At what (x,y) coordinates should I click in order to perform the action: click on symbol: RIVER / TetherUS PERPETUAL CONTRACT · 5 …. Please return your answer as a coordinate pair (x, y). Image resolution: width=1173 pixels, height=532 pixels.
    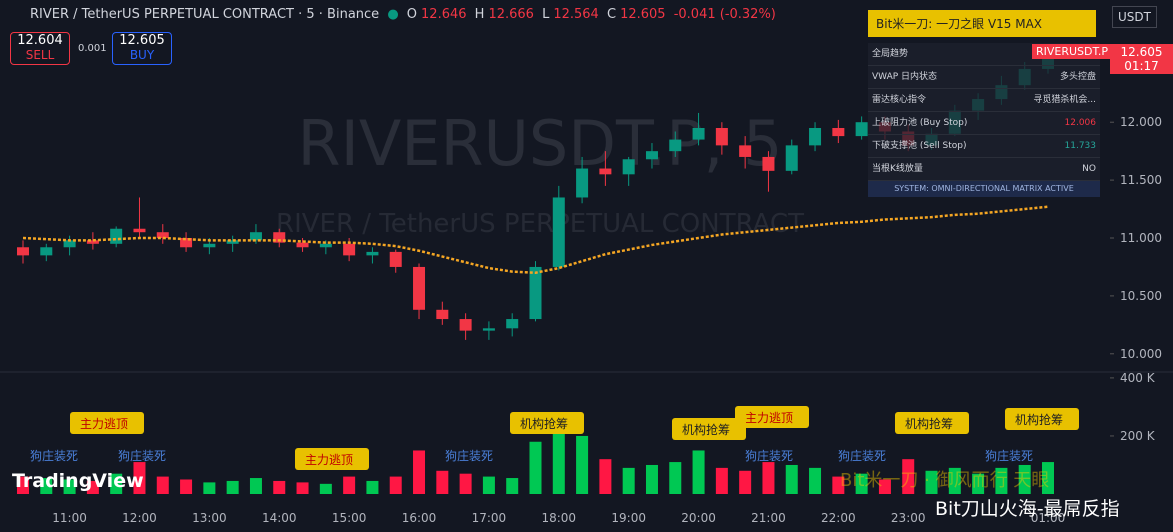
    Looking at the image, I should click on (205, 14).